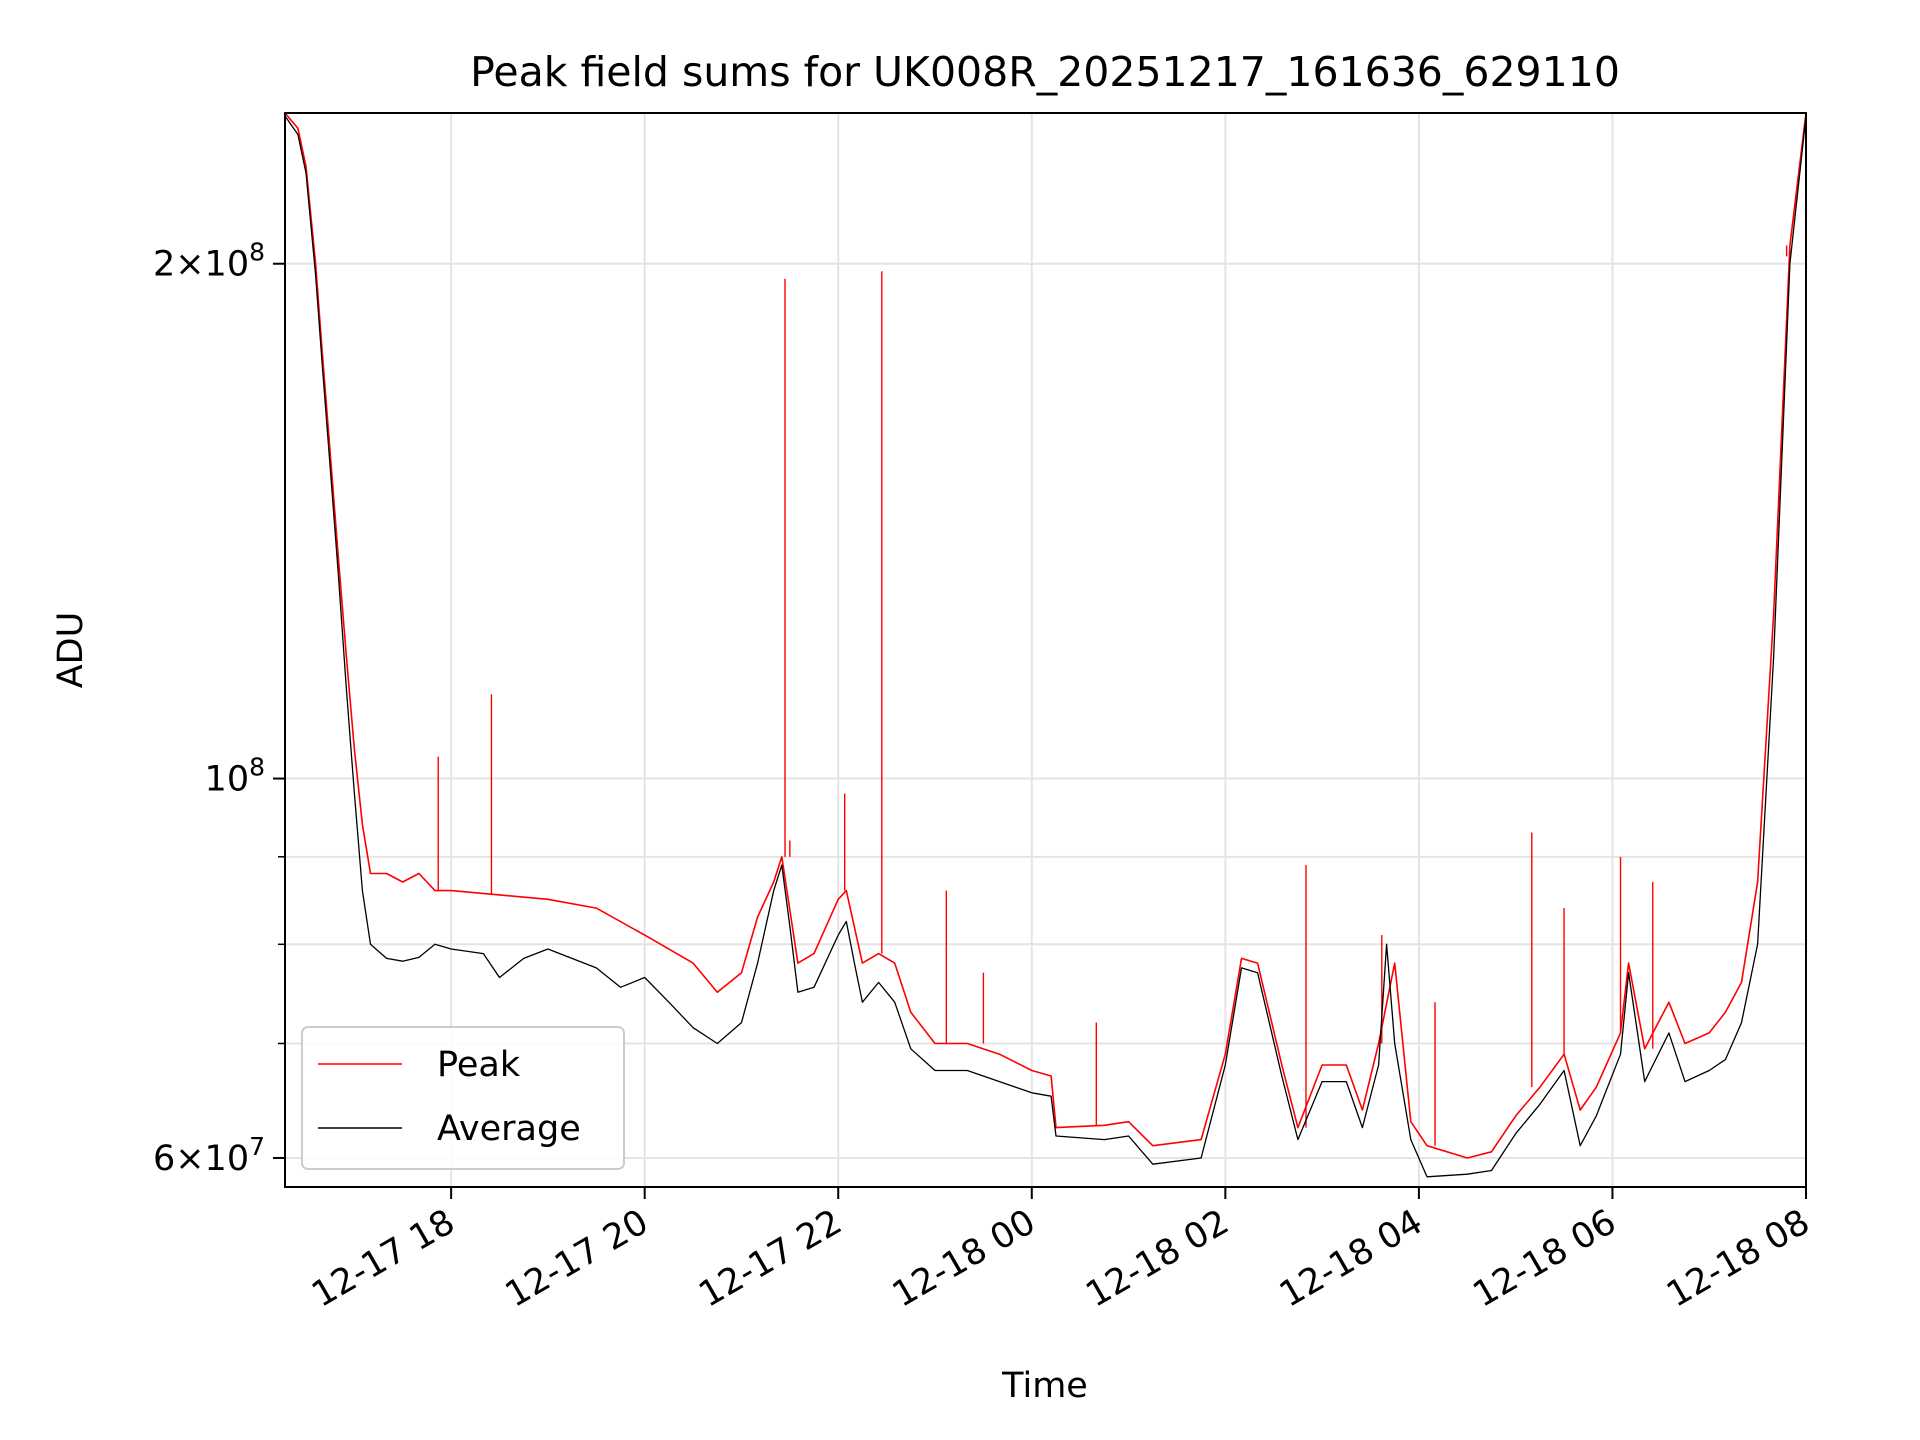 This screenshot has width=1920, height=1440. What do you see at coordinates (71, 650) in the screenshot?
I see `y-axis-label: ADU` at bounding box center [71, 650].